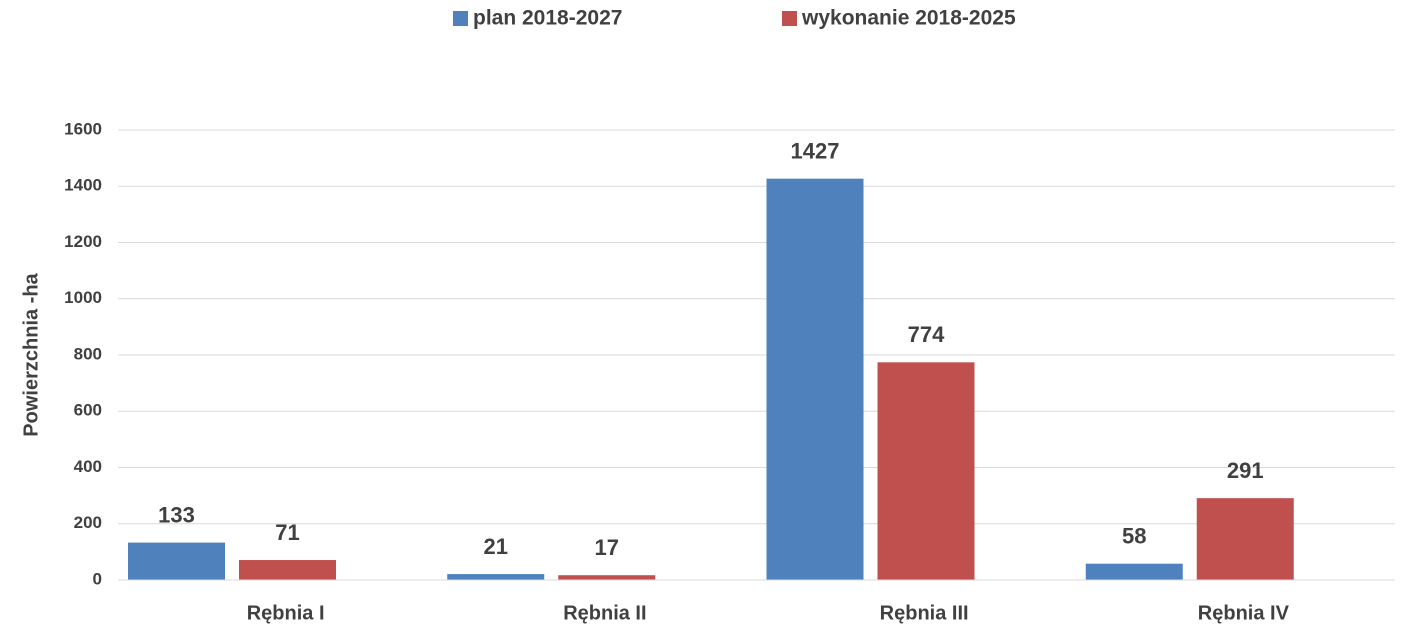 This screenshot has height=634, width=1406. Describe the element at coordinates (926, 334) in the screenshot. I see `value-label: 774` at that location.